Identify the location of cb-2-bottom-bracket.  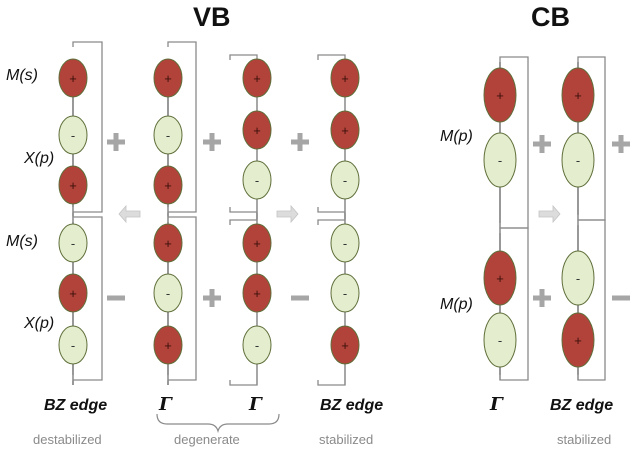
(591, 300).